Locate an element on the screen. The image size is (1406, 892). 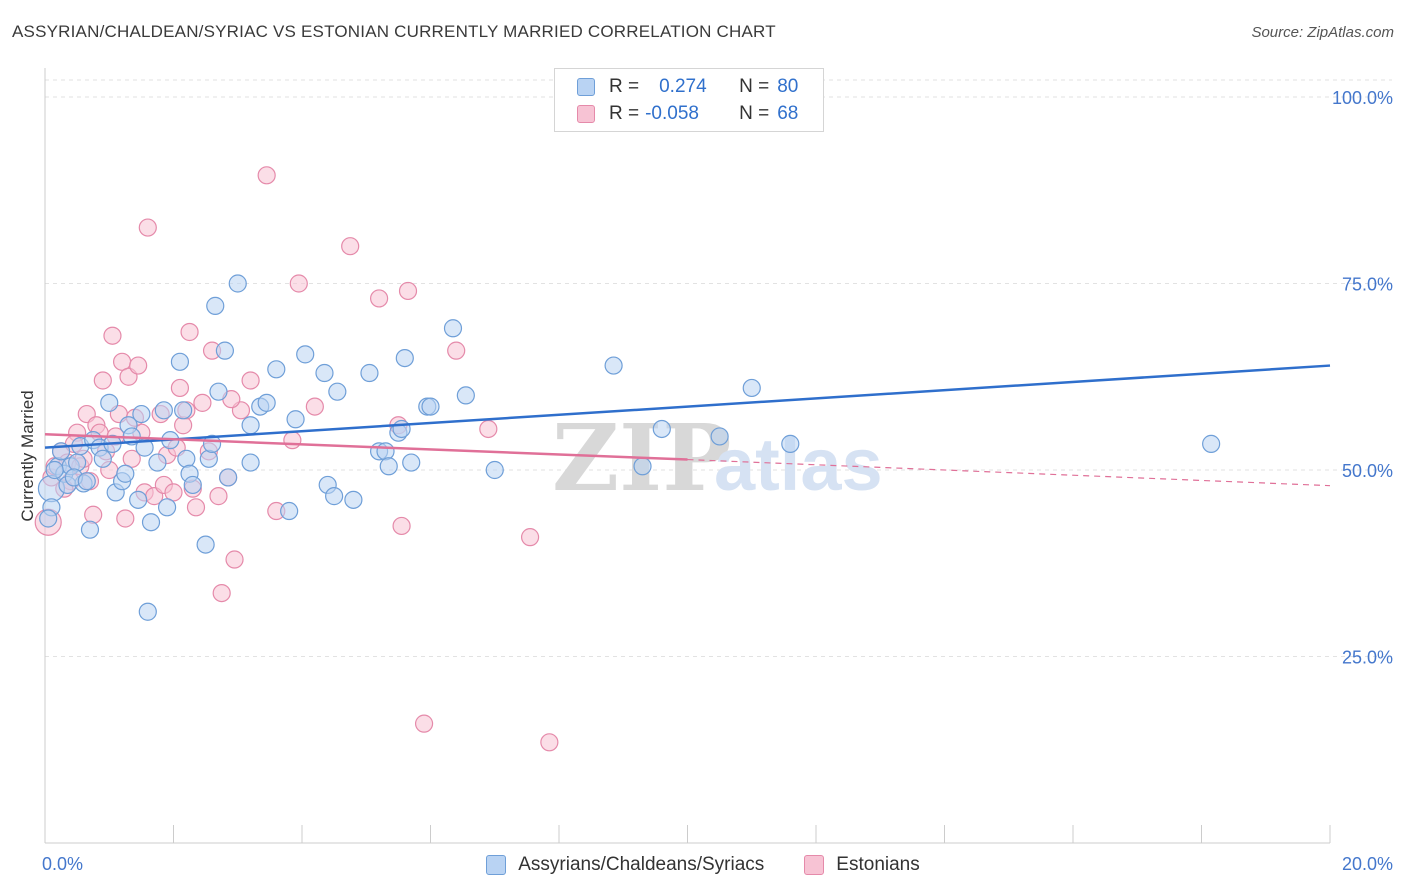
legend-swatch-pink is located at coordinates (586, 114).